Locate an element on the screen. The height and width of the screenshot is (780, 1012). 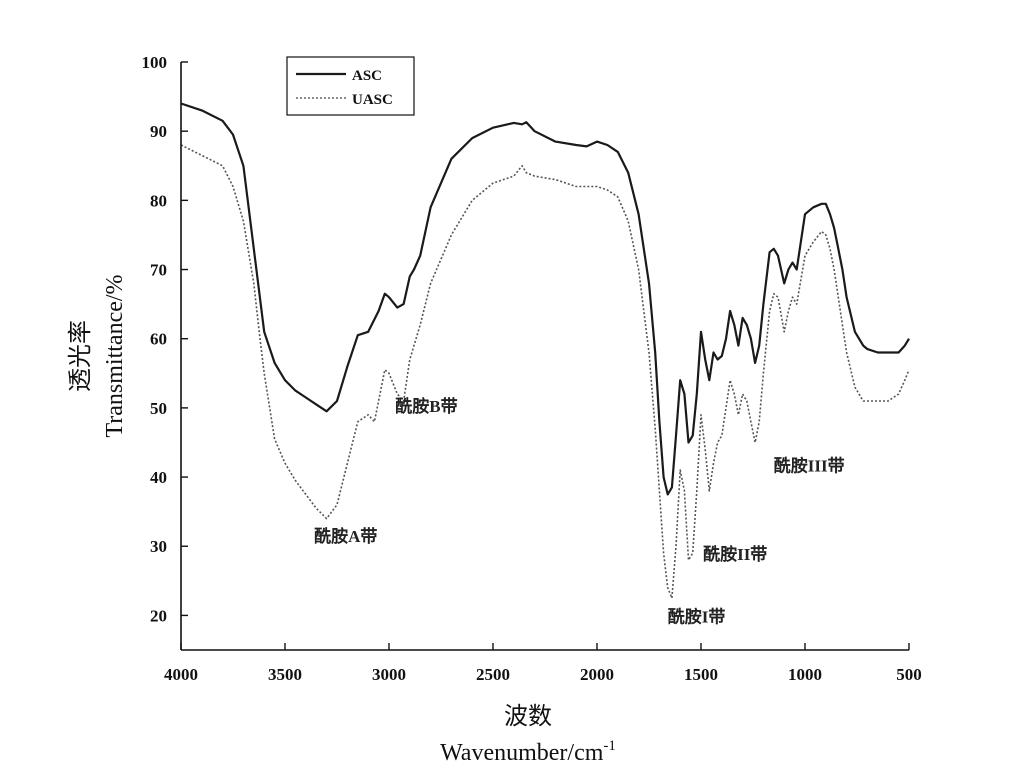
x-axis-title-en: Wavenumber/cm-1 is located at coordinates (528, 752).